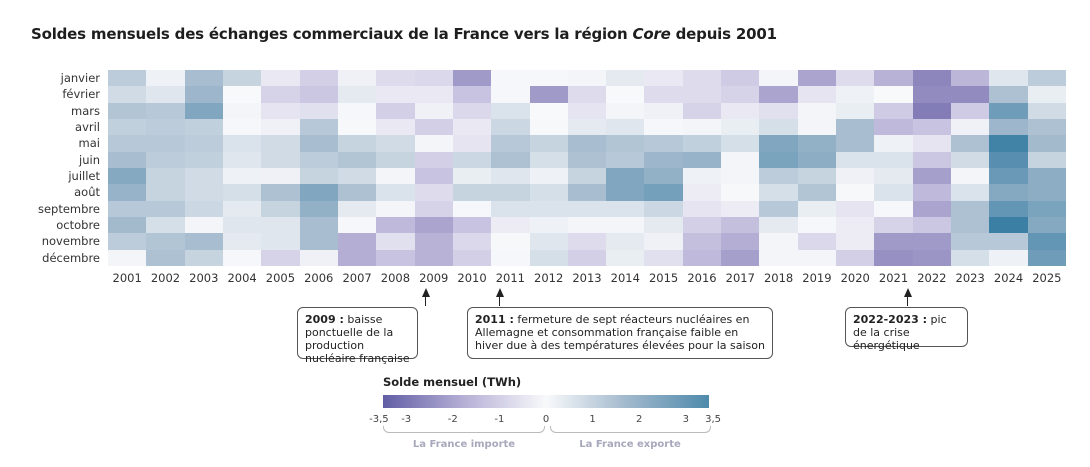 This screenshot has width=1090, height=467. Describe the element at coordinates (406, 419) in the screenshot. I see `legend-tick: -3` at that location.